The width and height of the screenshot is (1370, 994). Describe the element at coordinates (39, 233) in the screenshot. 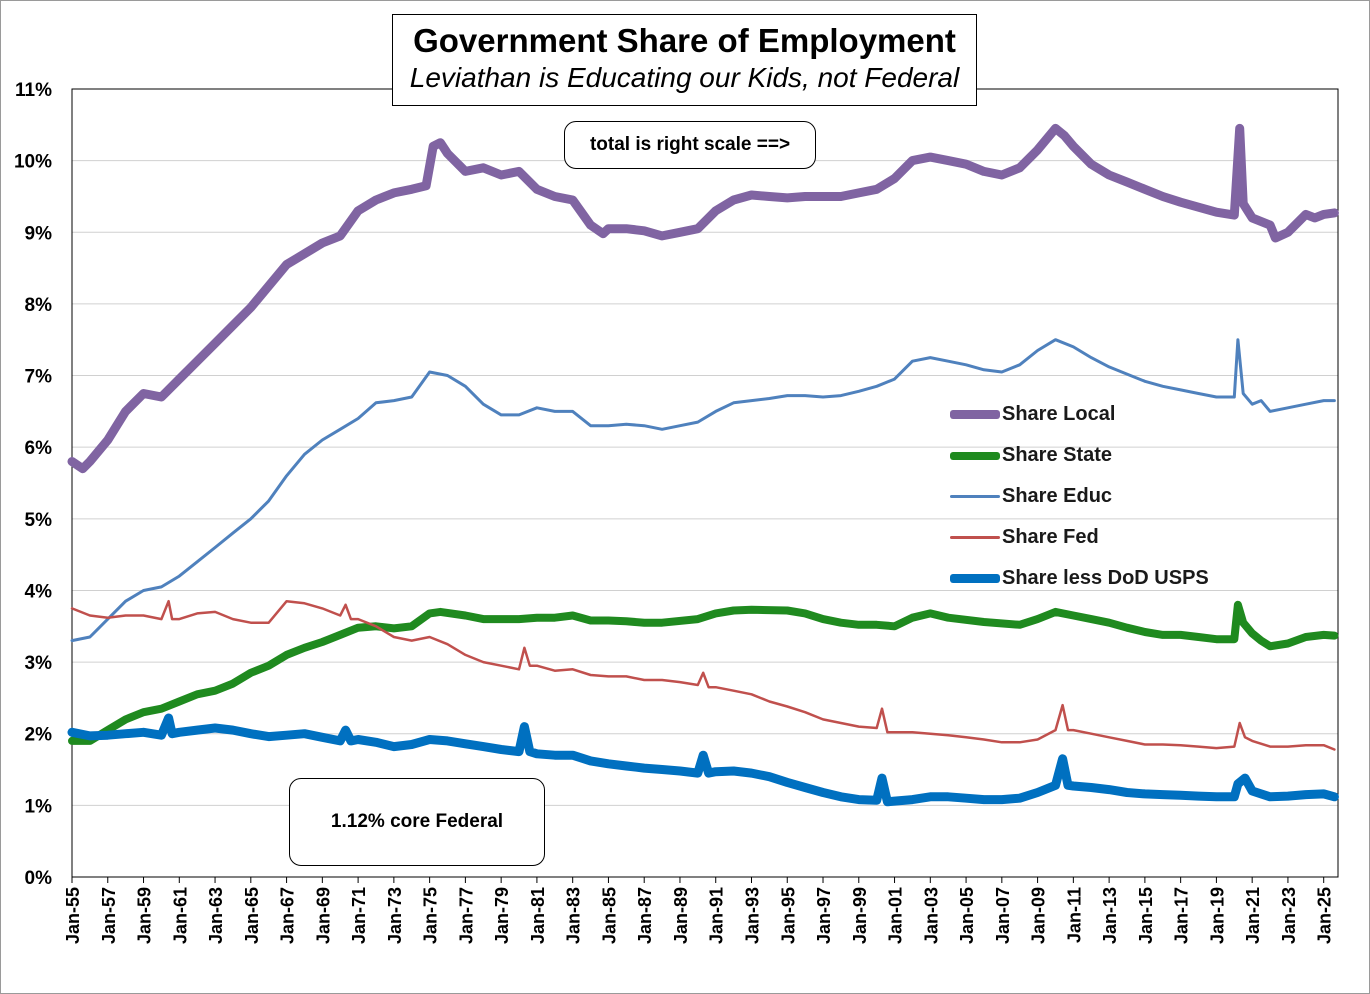

I see `y-tick-label: 9%` at that location.